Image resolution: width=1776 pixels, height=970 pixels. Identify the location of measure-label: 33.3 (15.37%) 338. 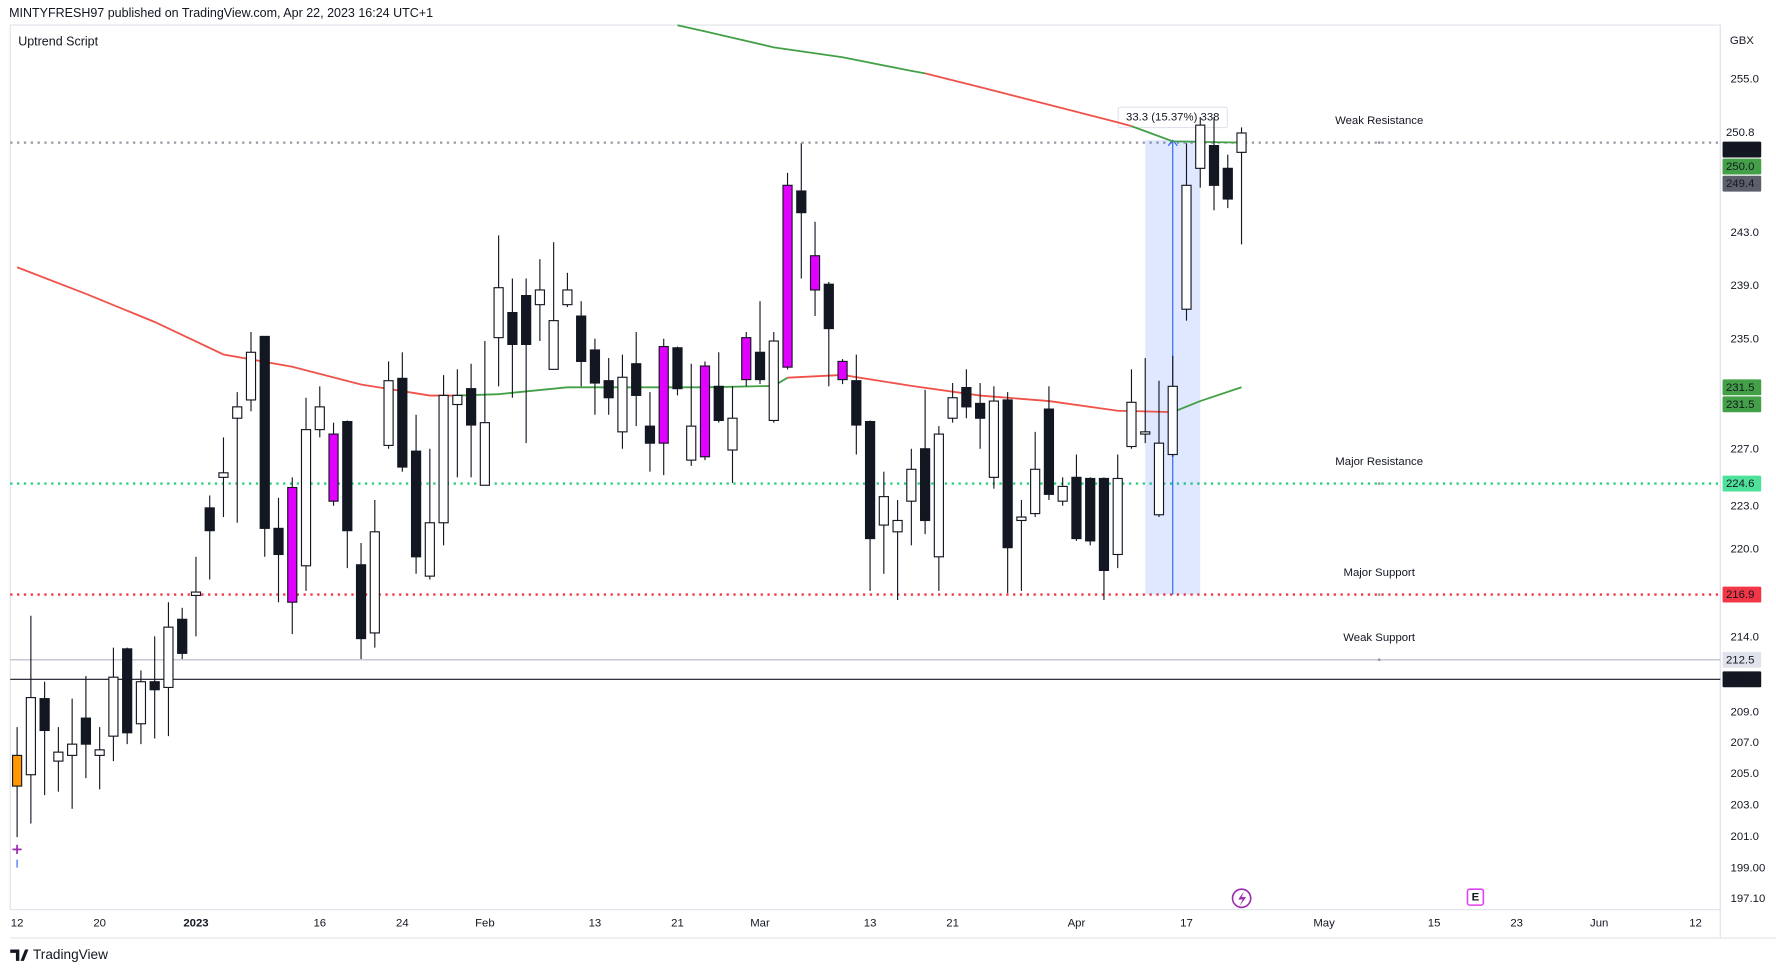
(1172, 117).